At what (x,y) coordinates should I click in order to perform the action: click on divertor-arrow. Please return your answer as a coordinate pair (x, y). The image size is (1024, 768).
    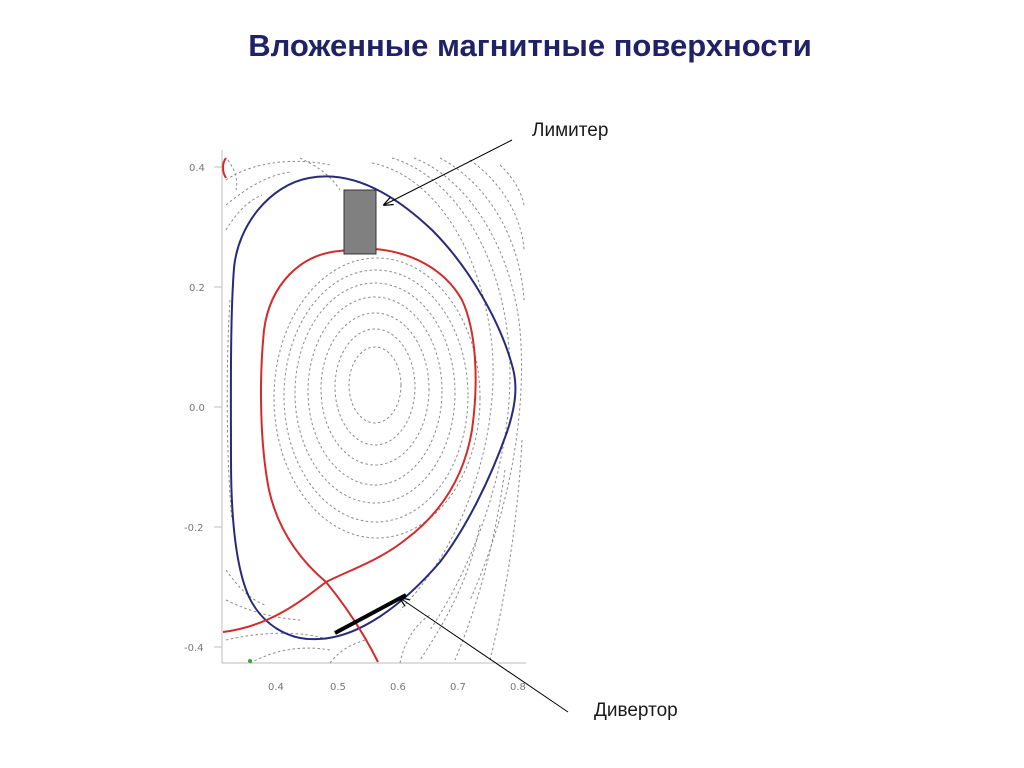
    Looking at the image, I should click on (484, 655).